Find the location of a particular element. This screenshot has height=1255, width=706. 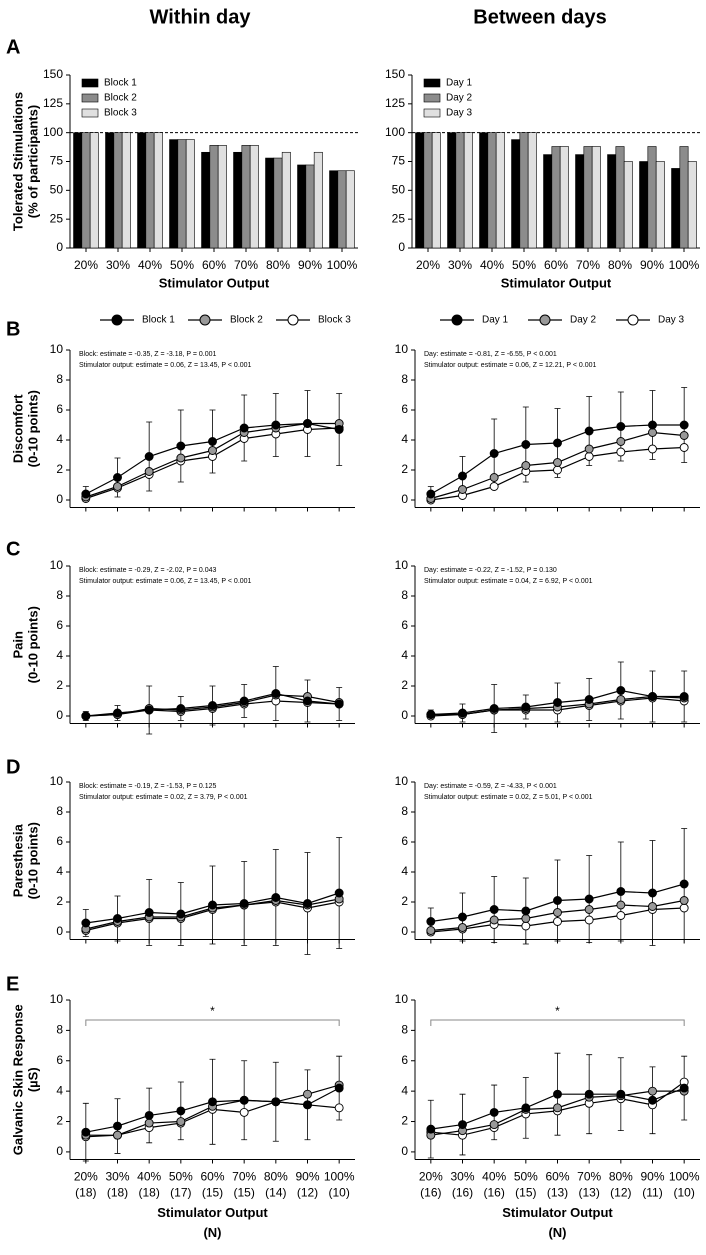

y-tick-label: 100 is located at coordinates (53, 132).